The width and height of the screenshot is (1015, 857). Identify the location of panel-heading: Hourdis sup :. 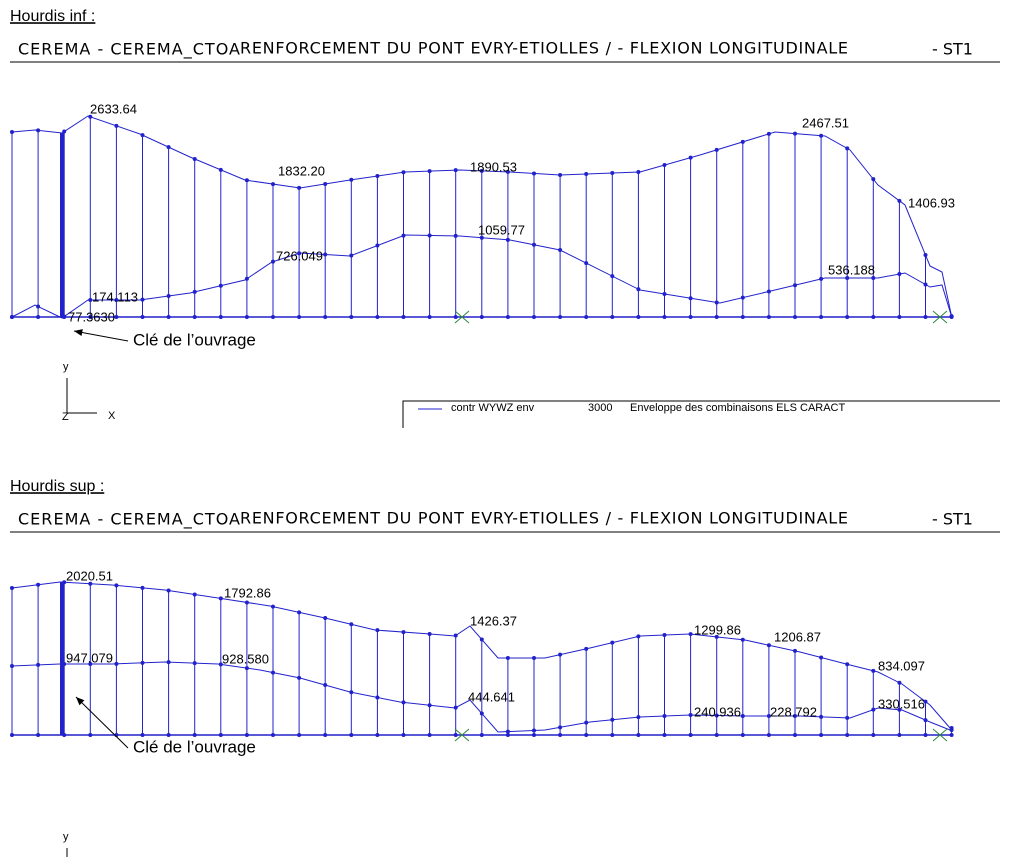
(57, 486).